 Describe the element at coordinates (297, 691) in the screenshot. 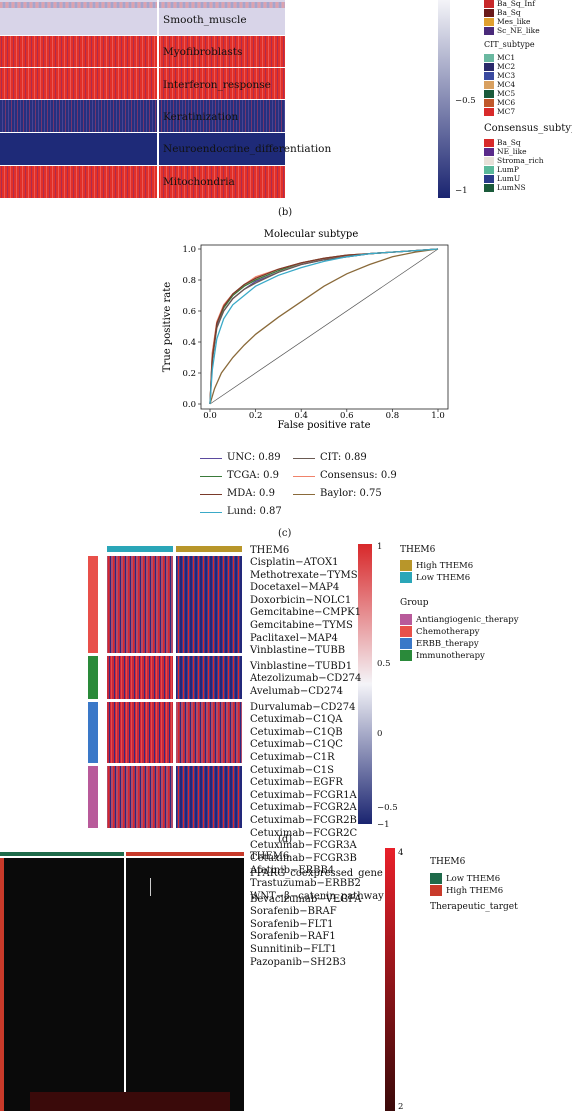

I see `heatmap-row-label: Avelumab−CD274` at that location.